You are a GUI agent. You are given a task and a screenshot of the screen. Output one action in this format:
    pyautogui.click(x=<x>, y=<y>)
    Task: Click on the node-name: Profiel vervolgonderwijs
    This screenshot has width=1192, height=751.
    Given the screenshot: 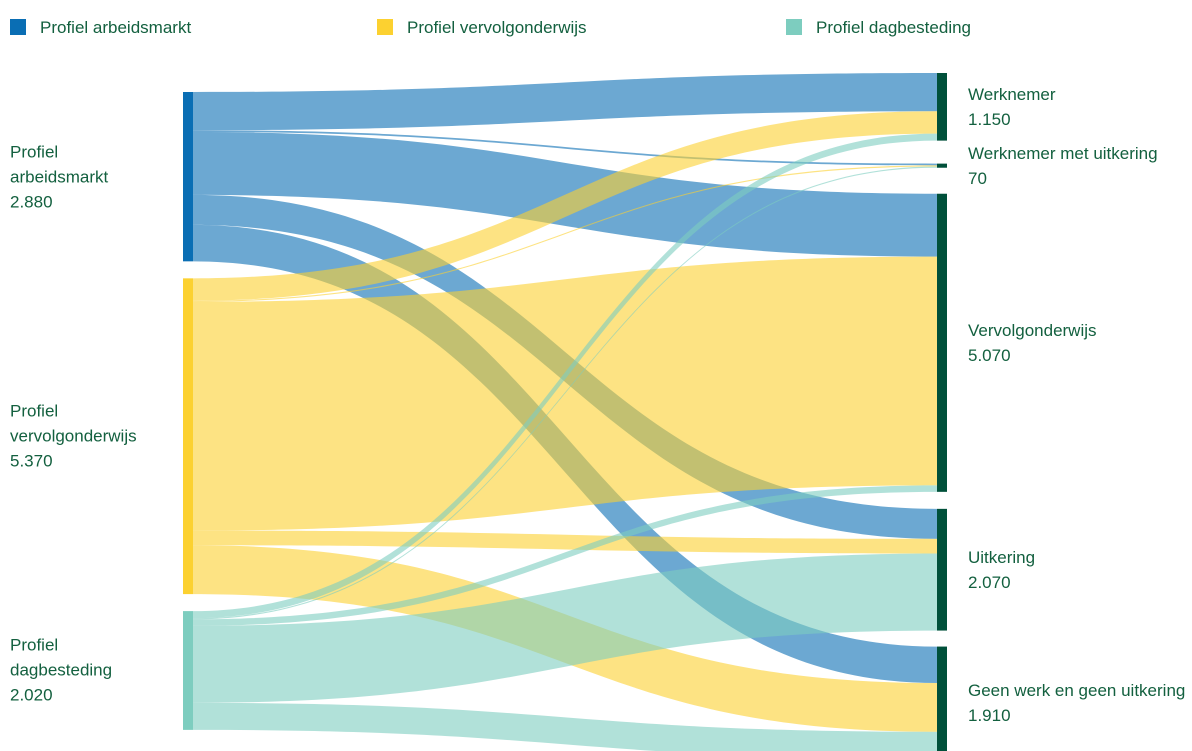 What is the action you would take?
    pyautogui.click(x=73, y=423)
    